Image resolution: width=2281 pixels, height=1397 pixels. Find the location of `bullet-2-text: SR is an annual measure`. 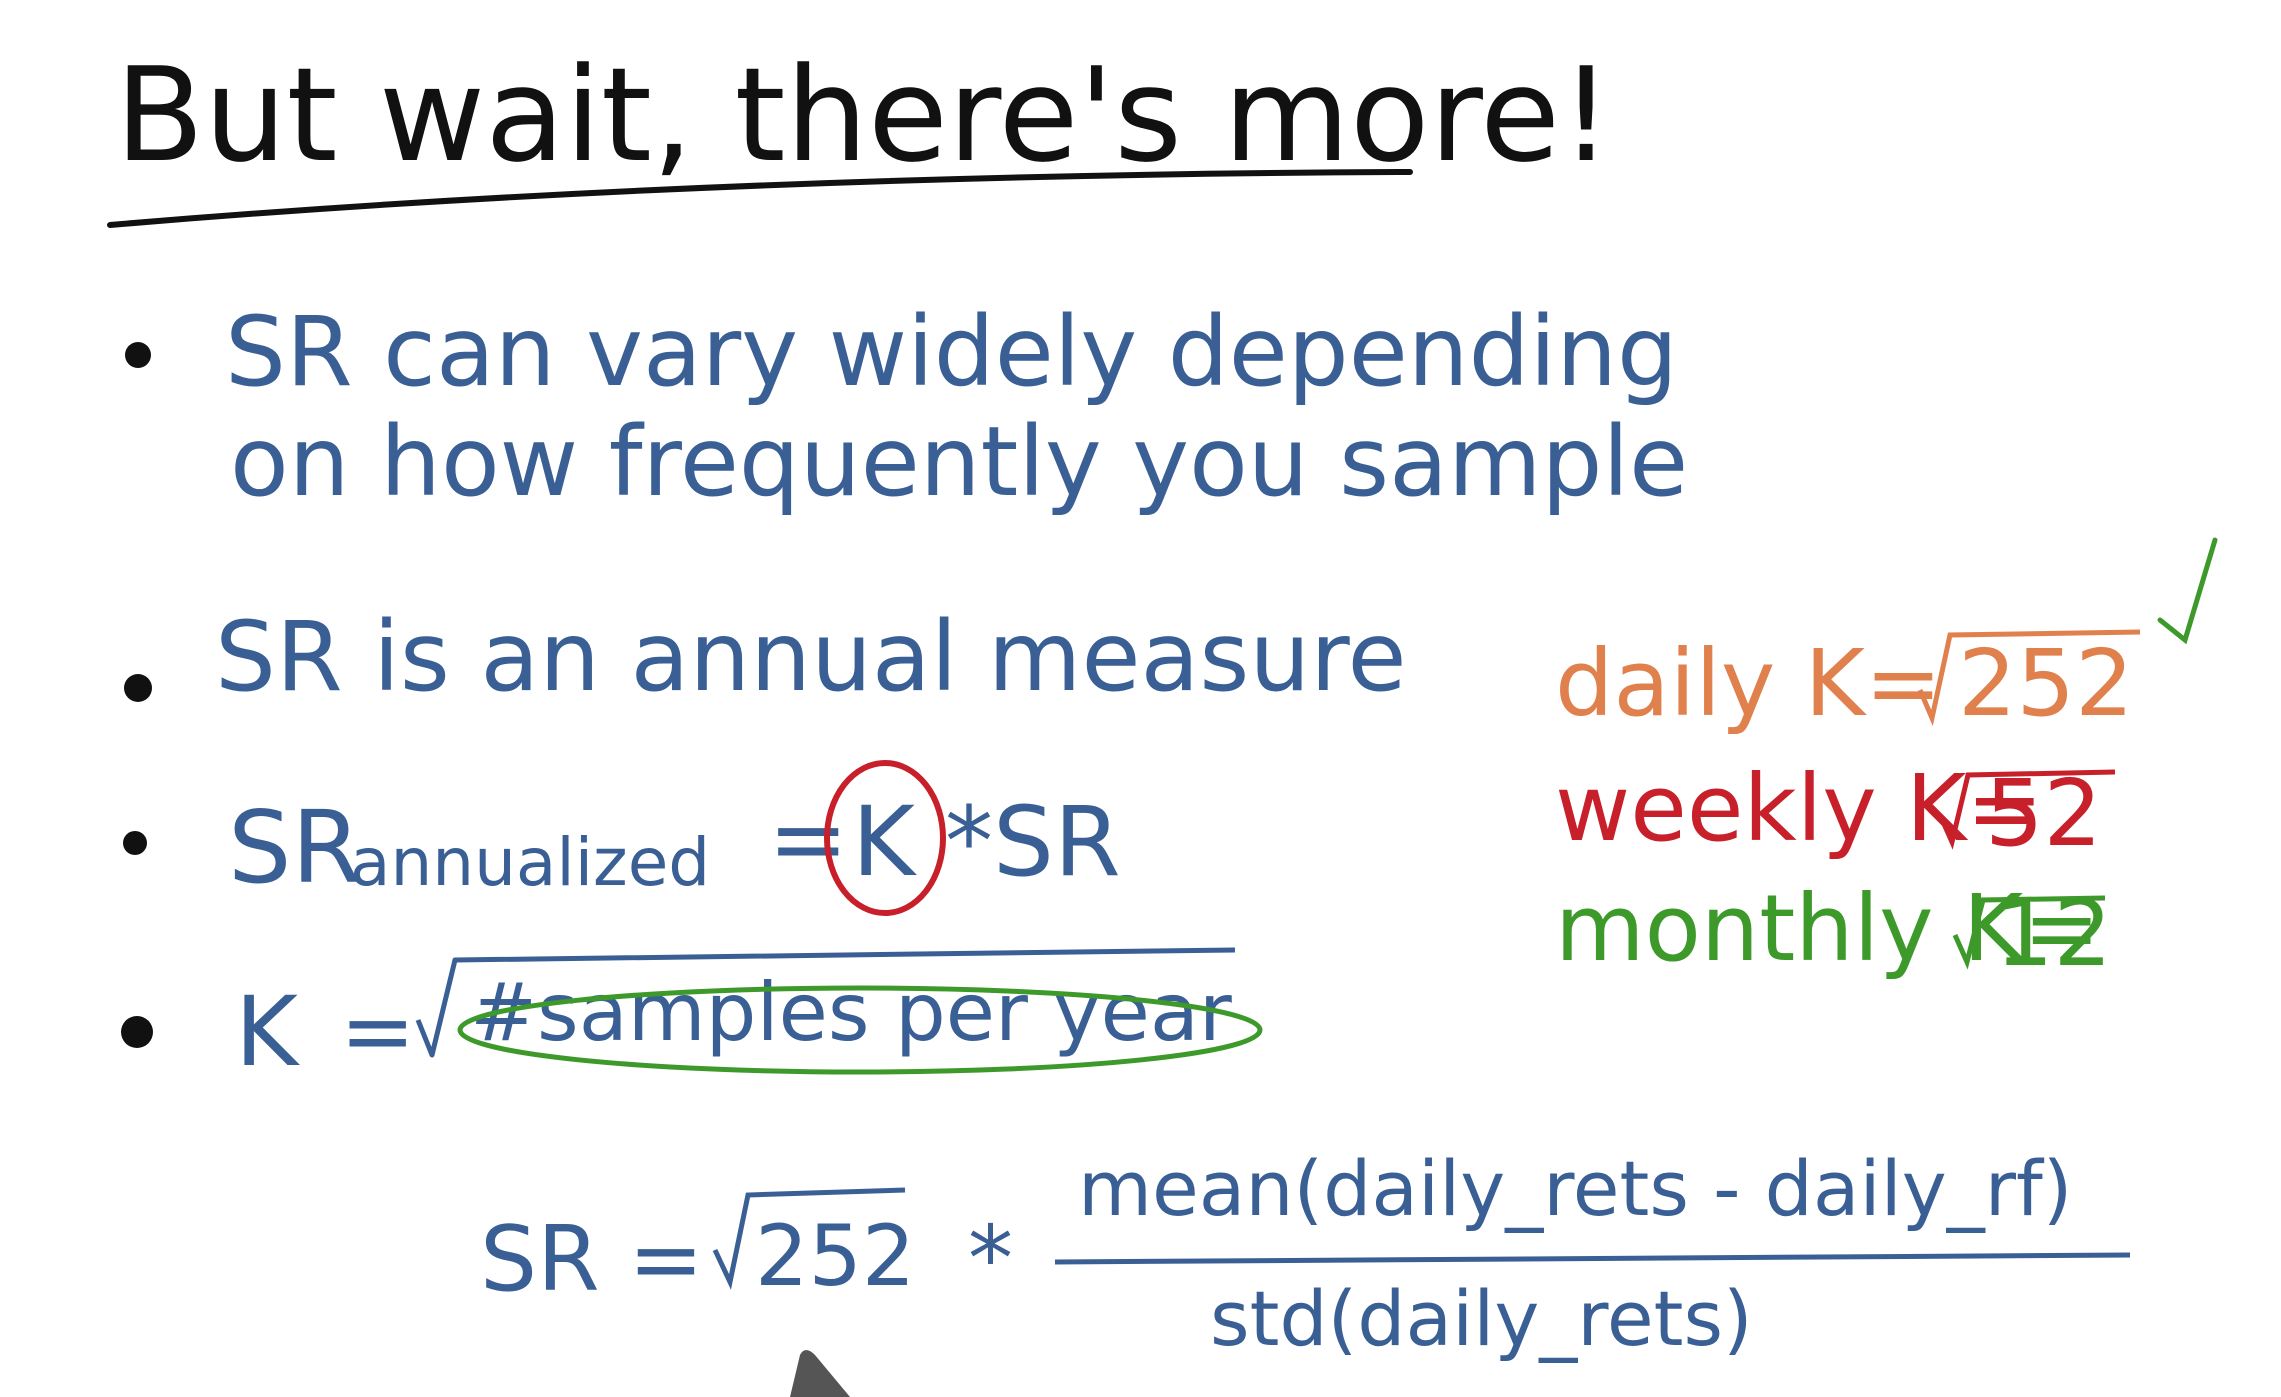

bullet-2-text: SR is an annual measure is located at coordinates (811, 657).